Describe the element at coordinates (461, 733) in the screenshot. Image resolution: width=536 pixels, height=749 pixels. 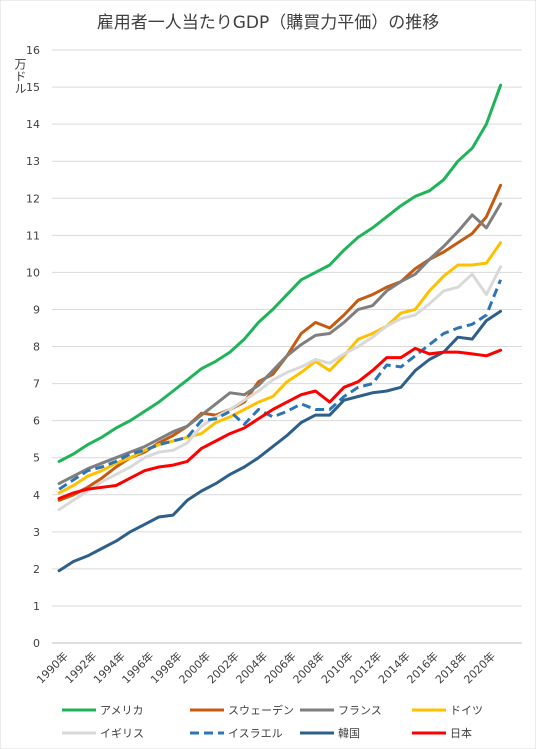
I see `legend-label: 日本` at that location.